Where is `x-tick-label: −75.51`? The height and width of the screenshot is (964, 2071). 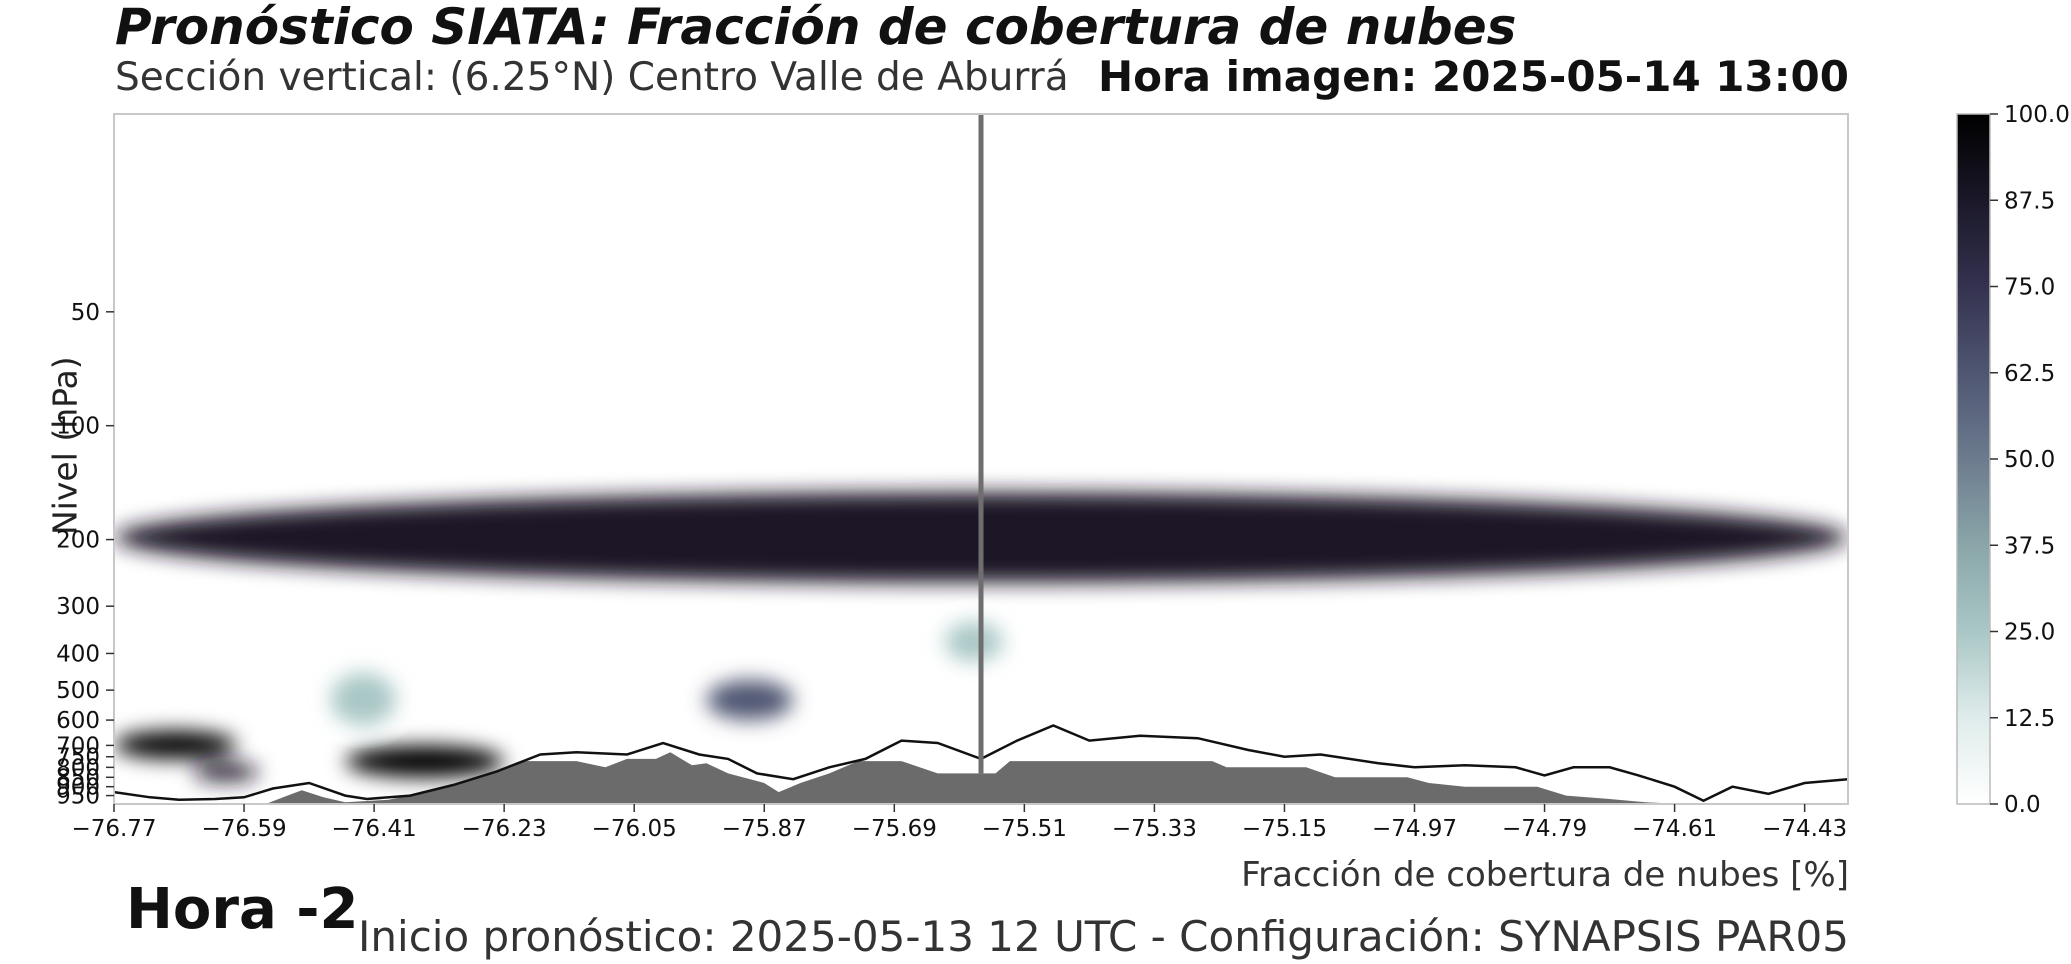
x-tick-label: −75.51 is located at coordinates (1024, 829).